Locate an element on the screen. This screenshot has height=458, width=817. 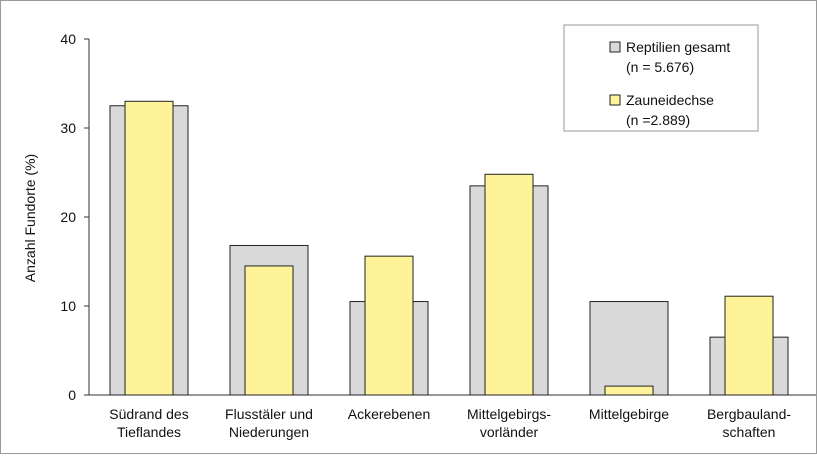
legend-label-reptilien-gesamt: Reptilien gesamt is located at coordinates (678, 47).